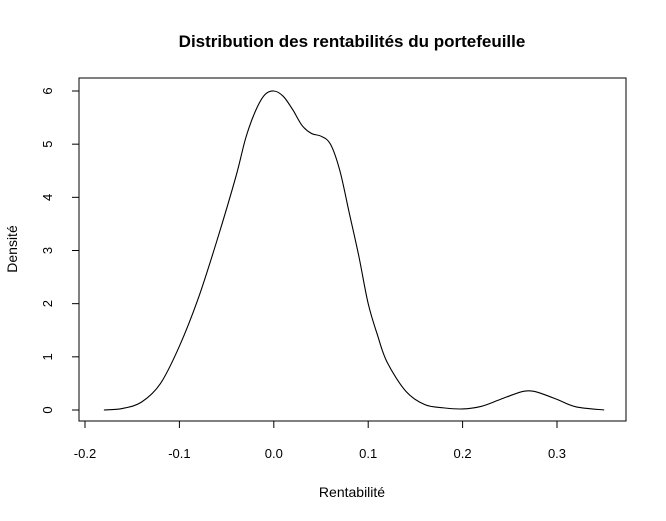 The width and height of the screenshot is (666, 521). What do you see at coordinates (179, 453) in the screenshot?
I see `x-tick-label: -0.1` at bounding box center [179, 453].